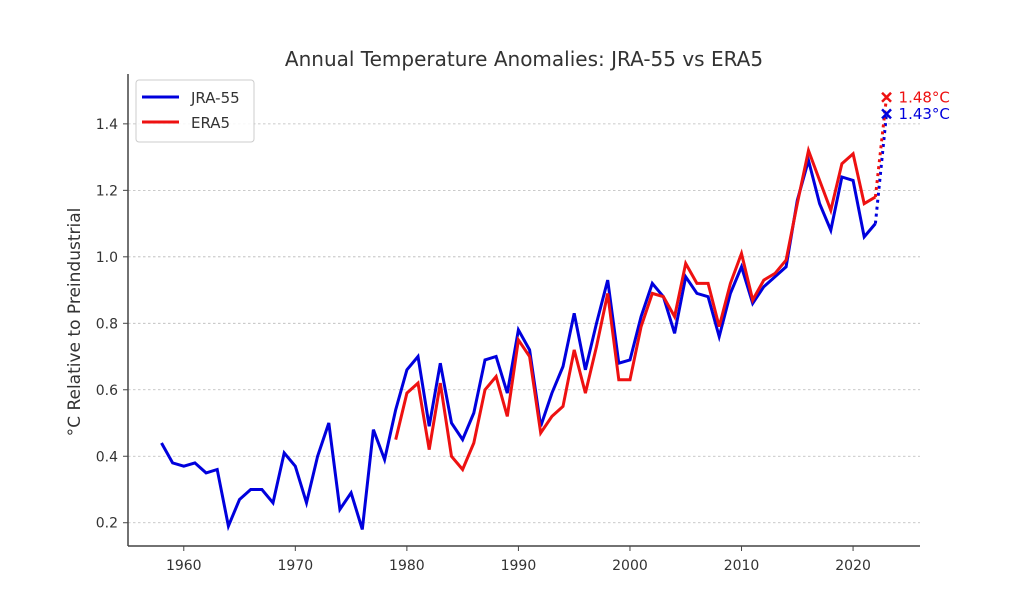 This screenshot has width=1023, height=614. What do you see at coordinates (107, 191) in the screenshot?
I see `y-tick-label: 1.2` at bounding box center [107, 191].